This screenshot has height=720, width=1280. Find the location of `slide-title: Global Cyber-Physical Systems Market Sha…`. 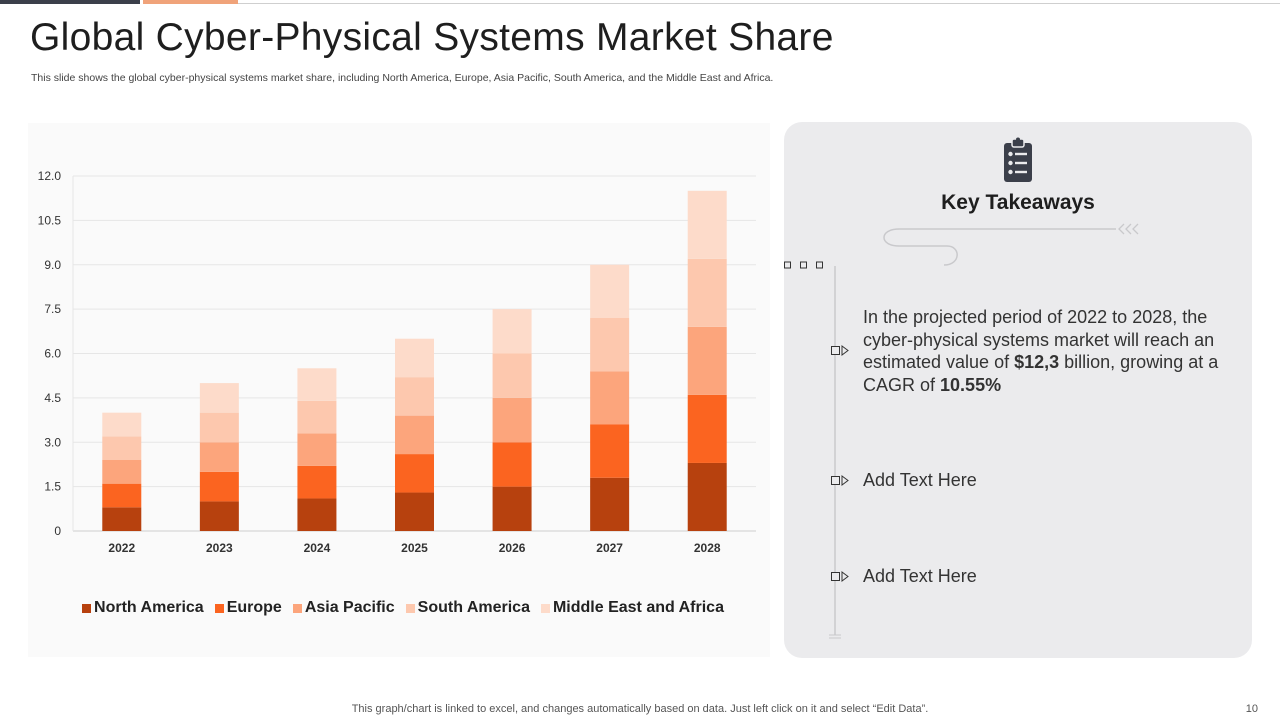

slide-title: Global Cyber-Physical Systems Market Sha… is located at coordinates (432, 37).